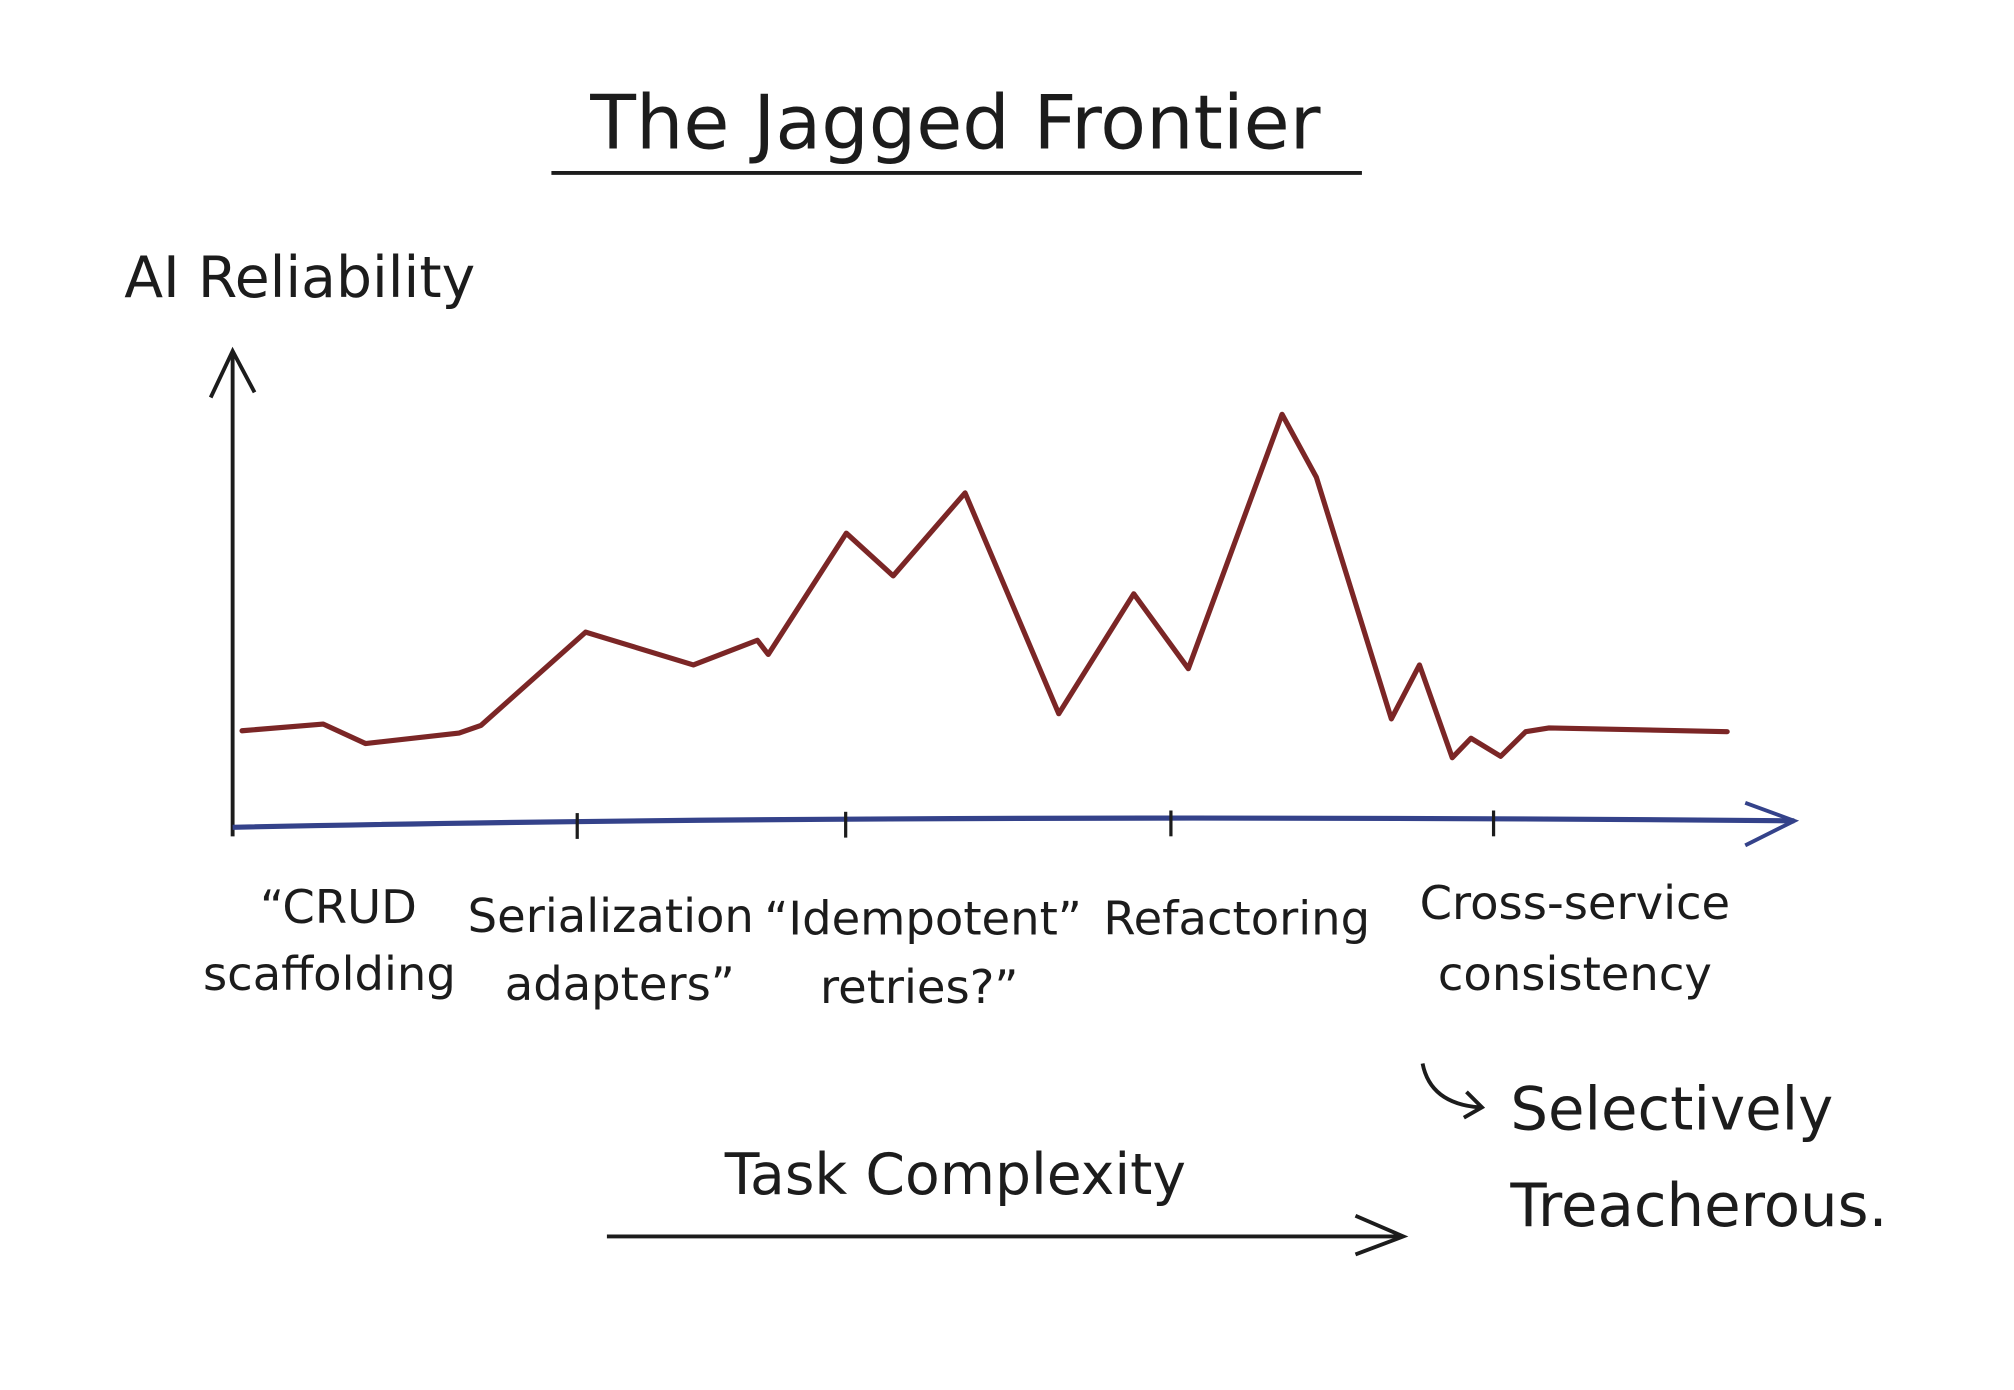 The height and width of the screenshot is (1390, 2014). What do you see at coordinates (919, 987) in the screenshot?
I see `x-label: retries?”` at bounding box center [919, 987].